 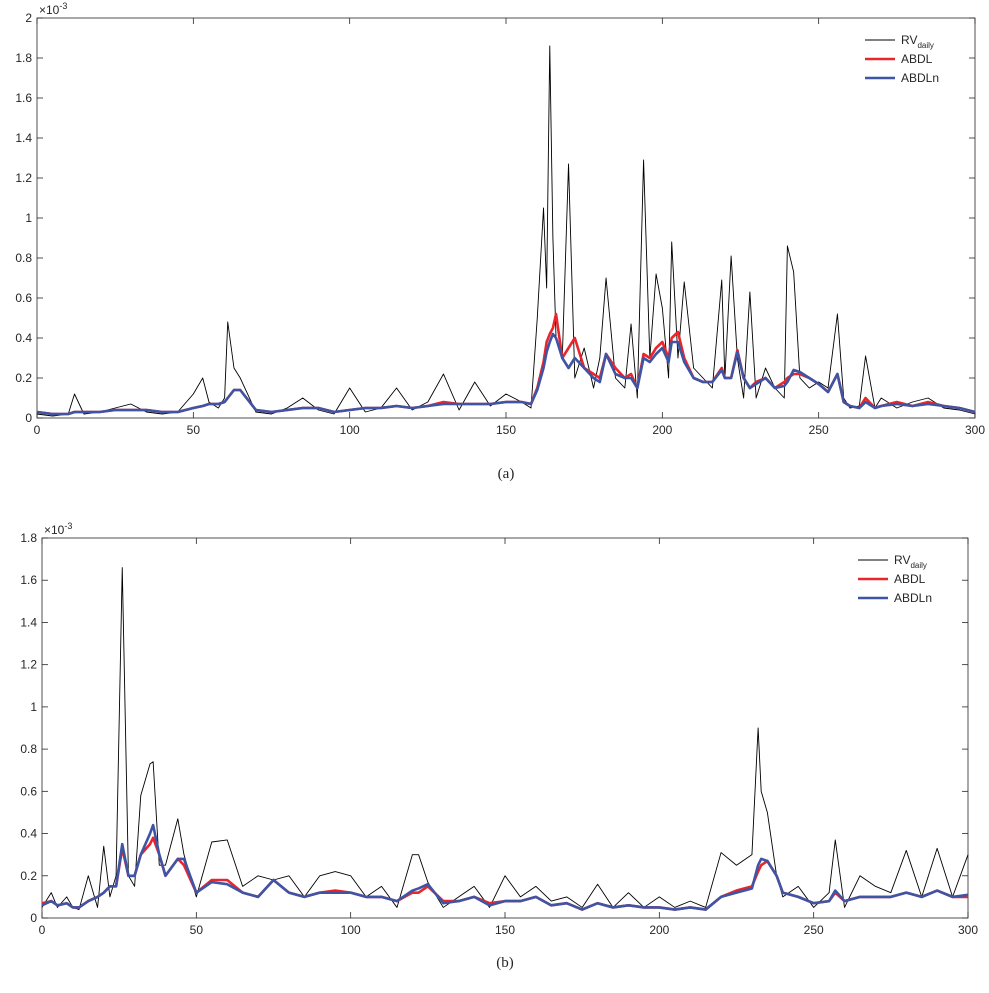 I want to click on y-tick-label: 2, so click(x=28, y=18).